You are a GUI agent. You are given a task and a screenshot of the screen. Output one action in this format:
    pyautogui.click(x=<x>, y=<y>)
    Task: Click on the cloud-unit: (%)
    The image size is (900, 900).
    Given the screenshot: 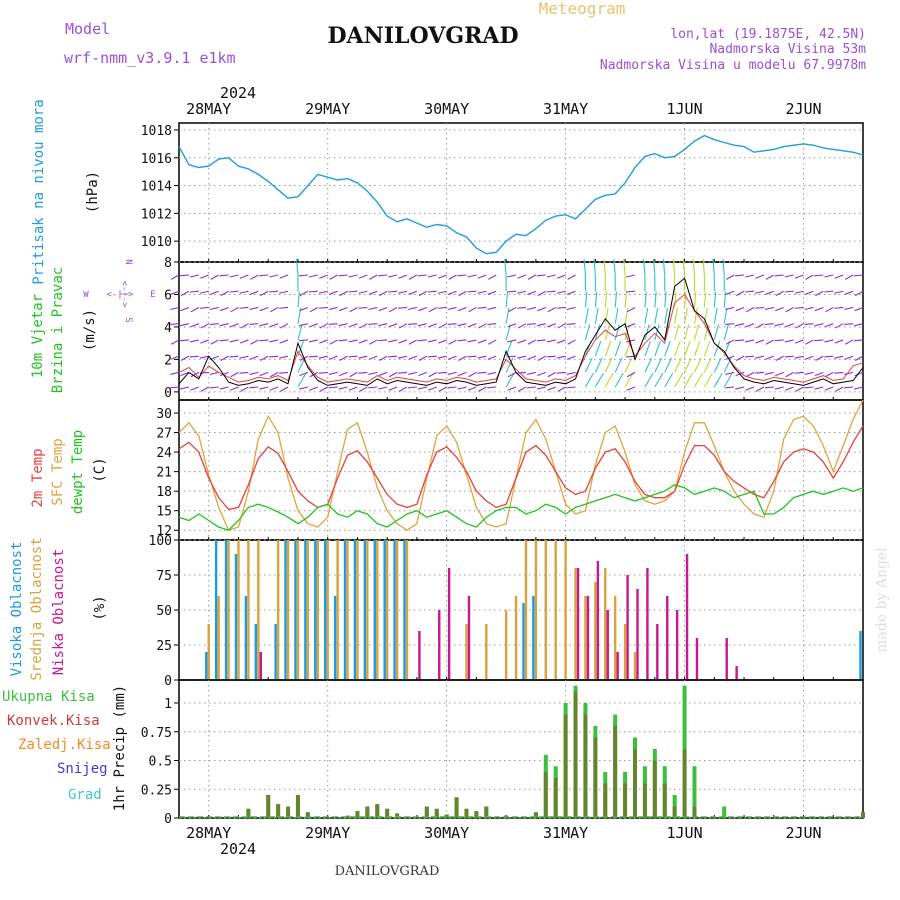 What is the action you would take?
    pyautogui.click(x=100, y=607)
    